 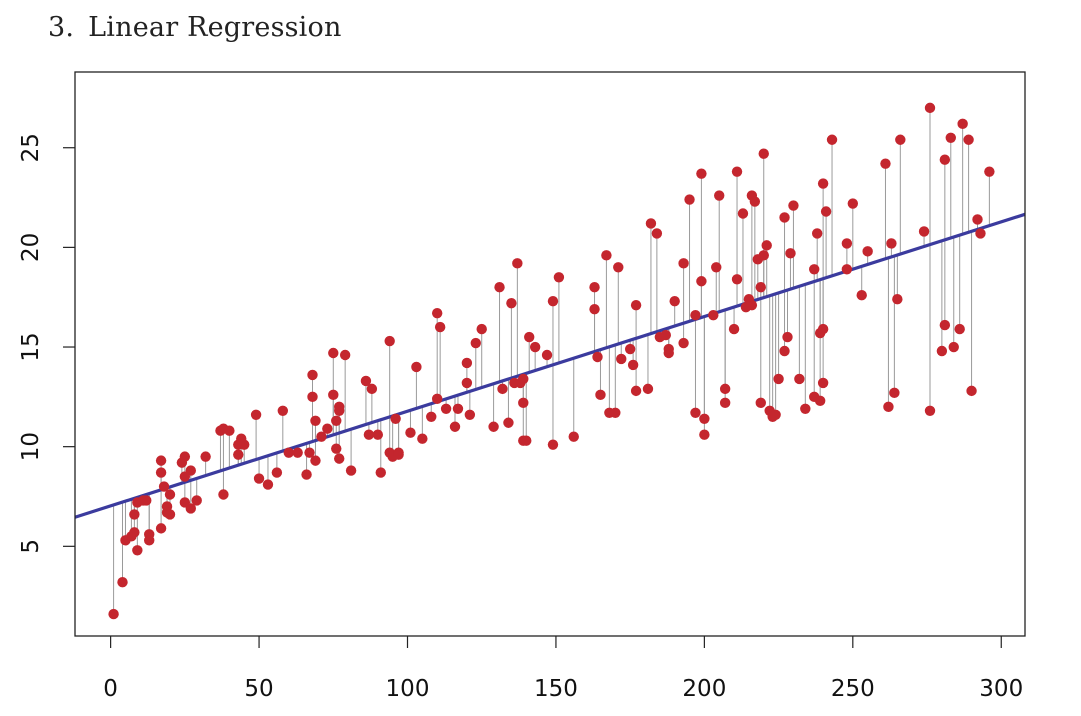 I want to click on section-title: Linear Regression, so click(x=215, y=27).